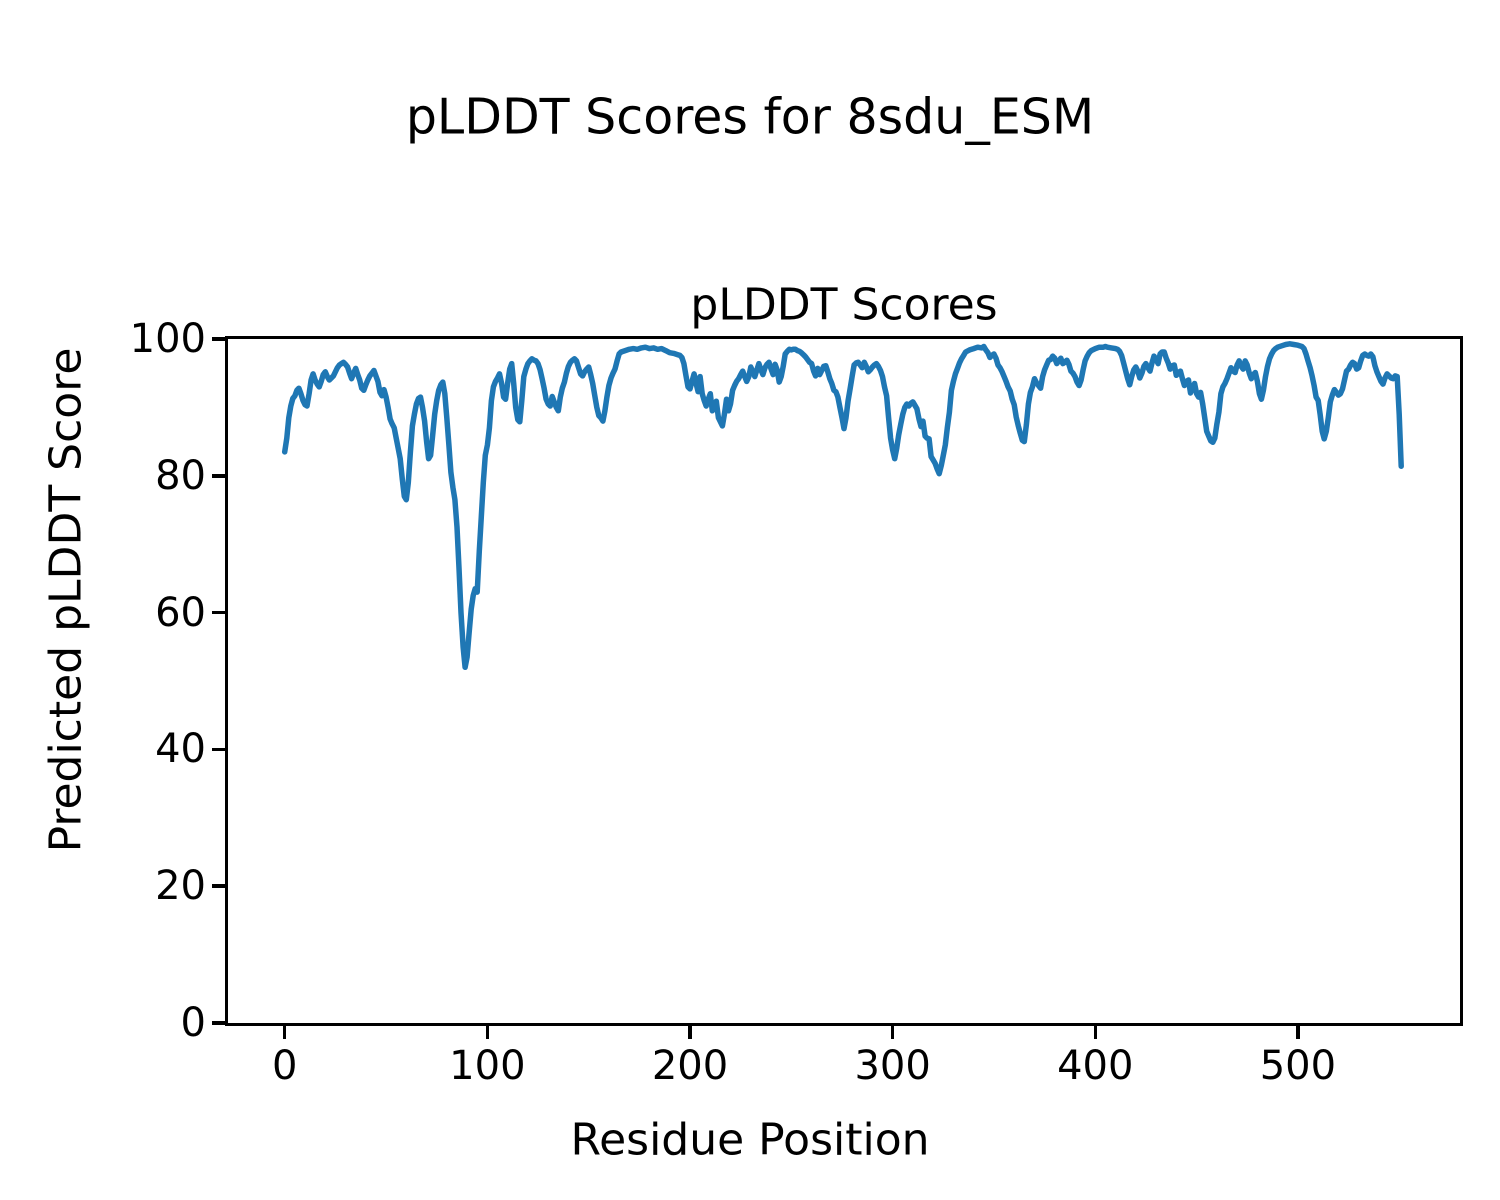 Image resolution: width=1500 pixels, height=1200 pixels. I want to click on x-tick-label: 100, so click(487, 1066).